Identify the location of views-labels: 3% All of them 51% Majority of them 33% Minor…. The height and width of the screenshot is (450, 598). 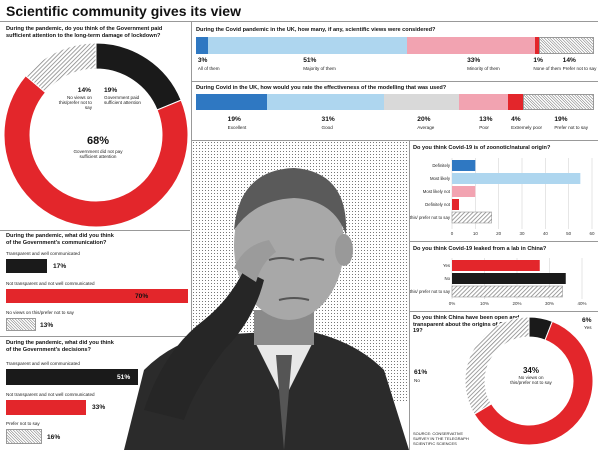
(396, 68).